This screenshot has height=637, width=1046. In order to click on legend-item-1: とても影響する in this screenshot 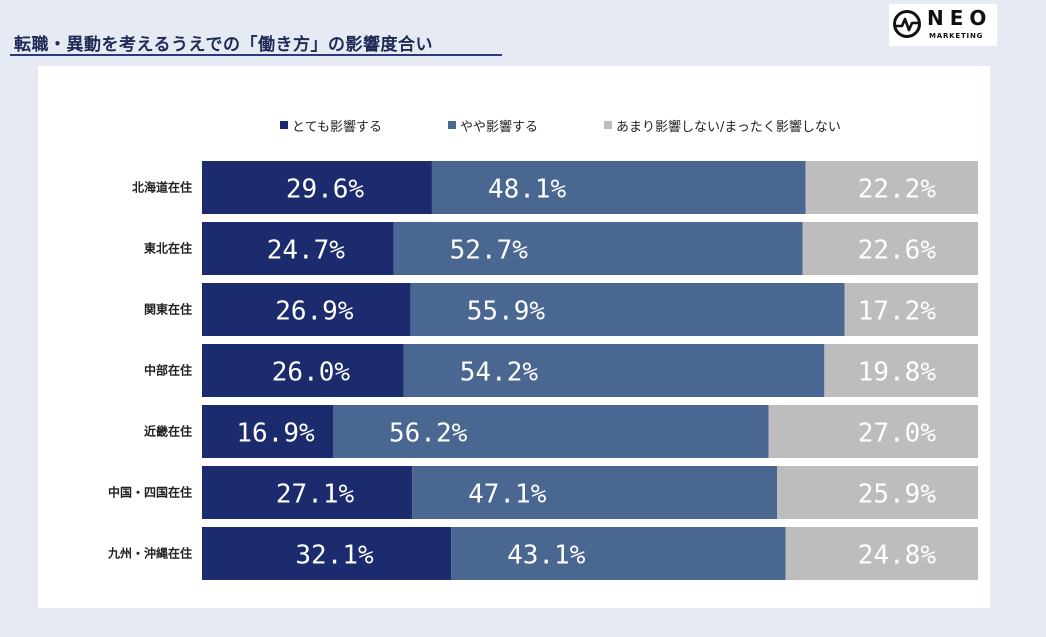, I will do `click(331, 125)`.